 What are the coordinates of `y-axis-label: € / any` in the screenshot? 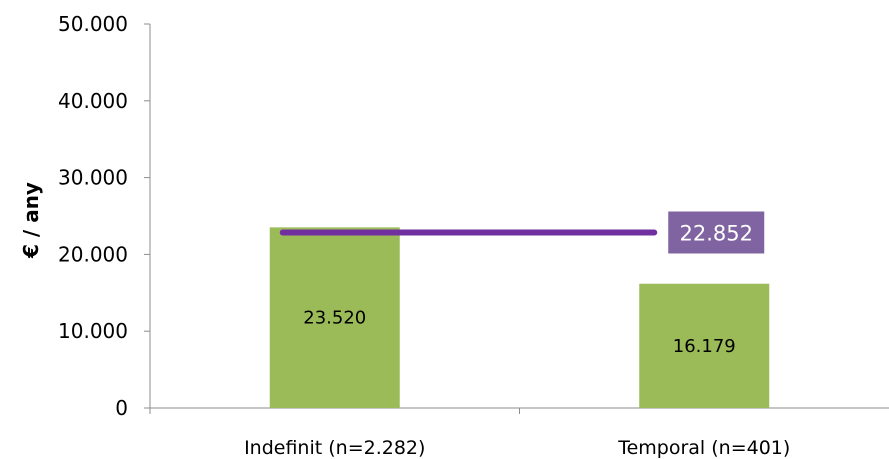 It's located at (31, 220).